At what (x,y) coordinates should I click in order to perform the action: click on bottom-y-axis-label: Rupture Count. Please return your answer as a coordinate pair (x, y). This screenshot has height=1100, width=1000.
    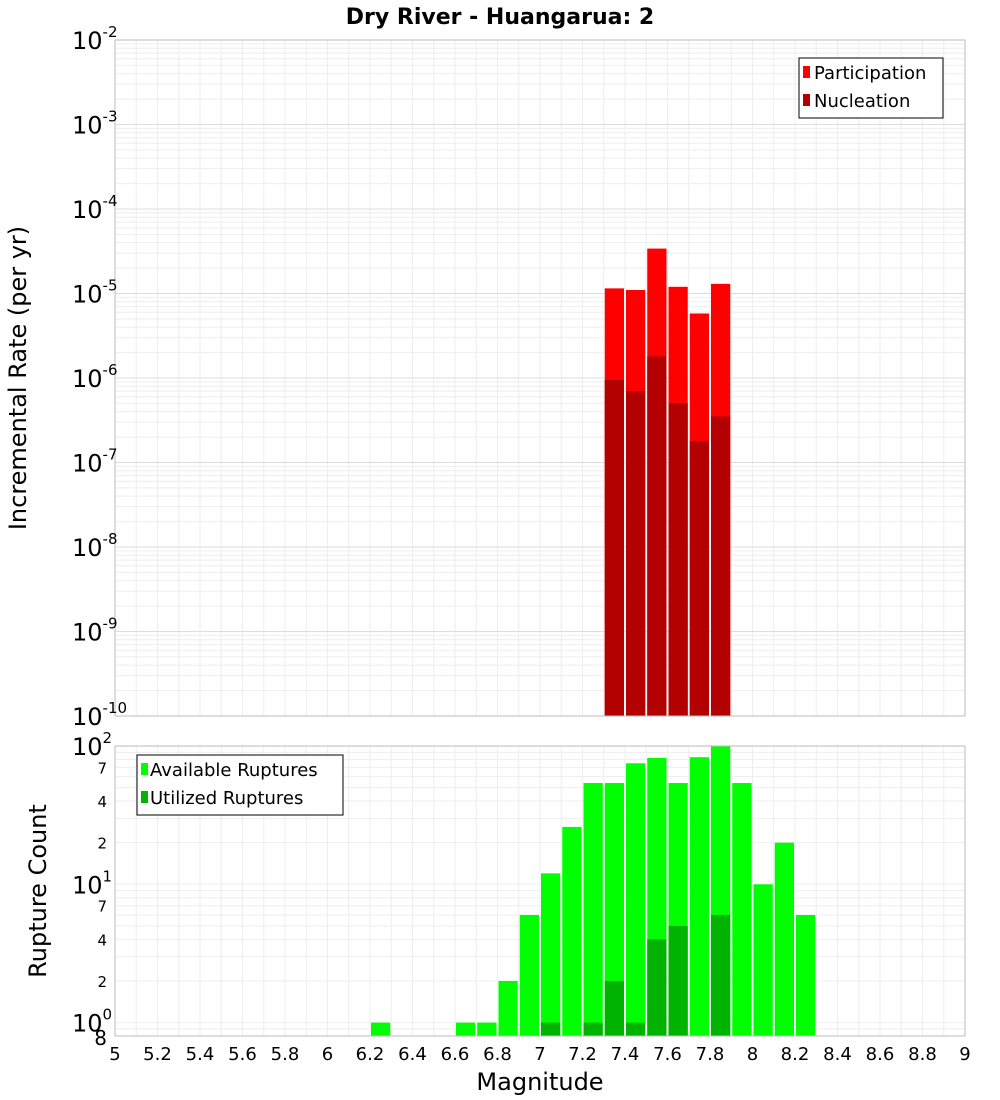
    Looking at the image, I should click on (38, 891).